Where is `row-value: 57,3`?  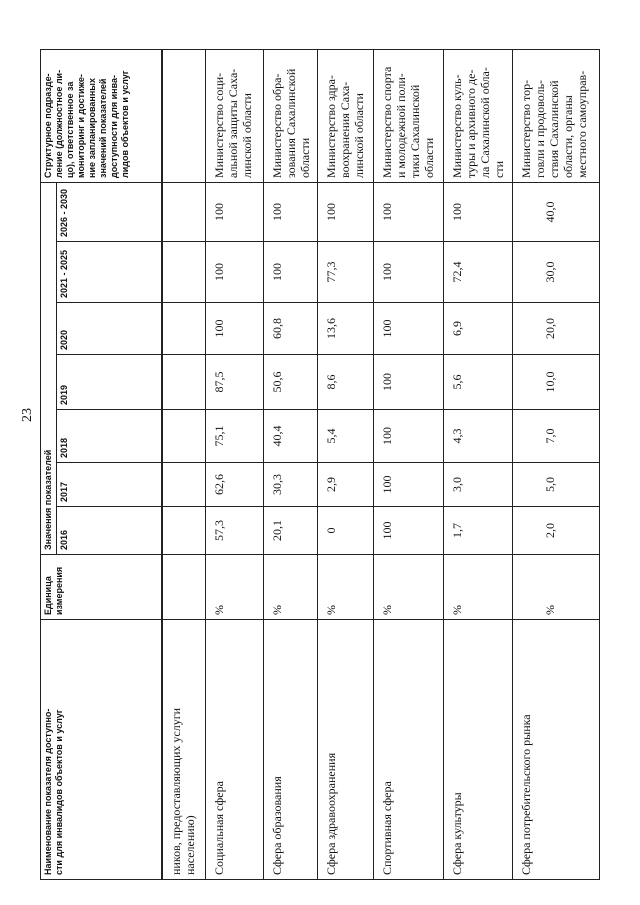
row-value: 57,3 is located at coordinates (234, 530).